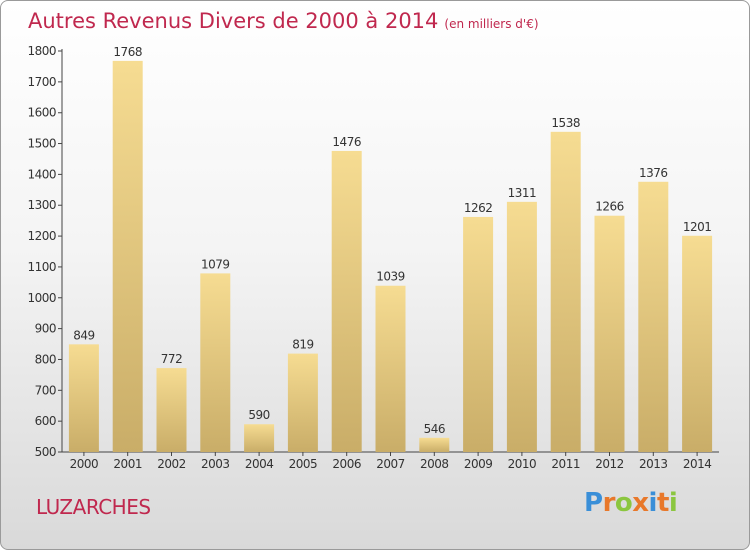 This screenshot has height=550, width=750. Describe the element at coordinates (346, 142) in the screenshot. I see `bar-value-label: 1476` at that location.